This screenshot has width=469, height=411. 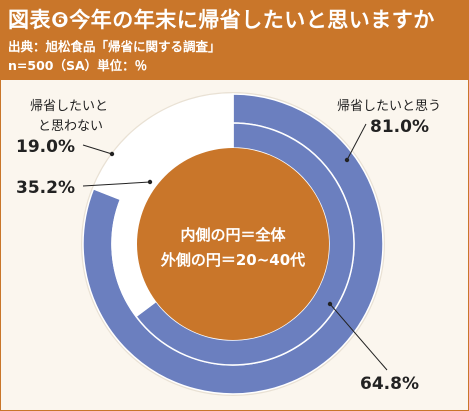 What do you see at coordinates (69, 106) in the screenshot?
I see `label-no-line1: 帰省したいと` at bounding box center [69, 106].